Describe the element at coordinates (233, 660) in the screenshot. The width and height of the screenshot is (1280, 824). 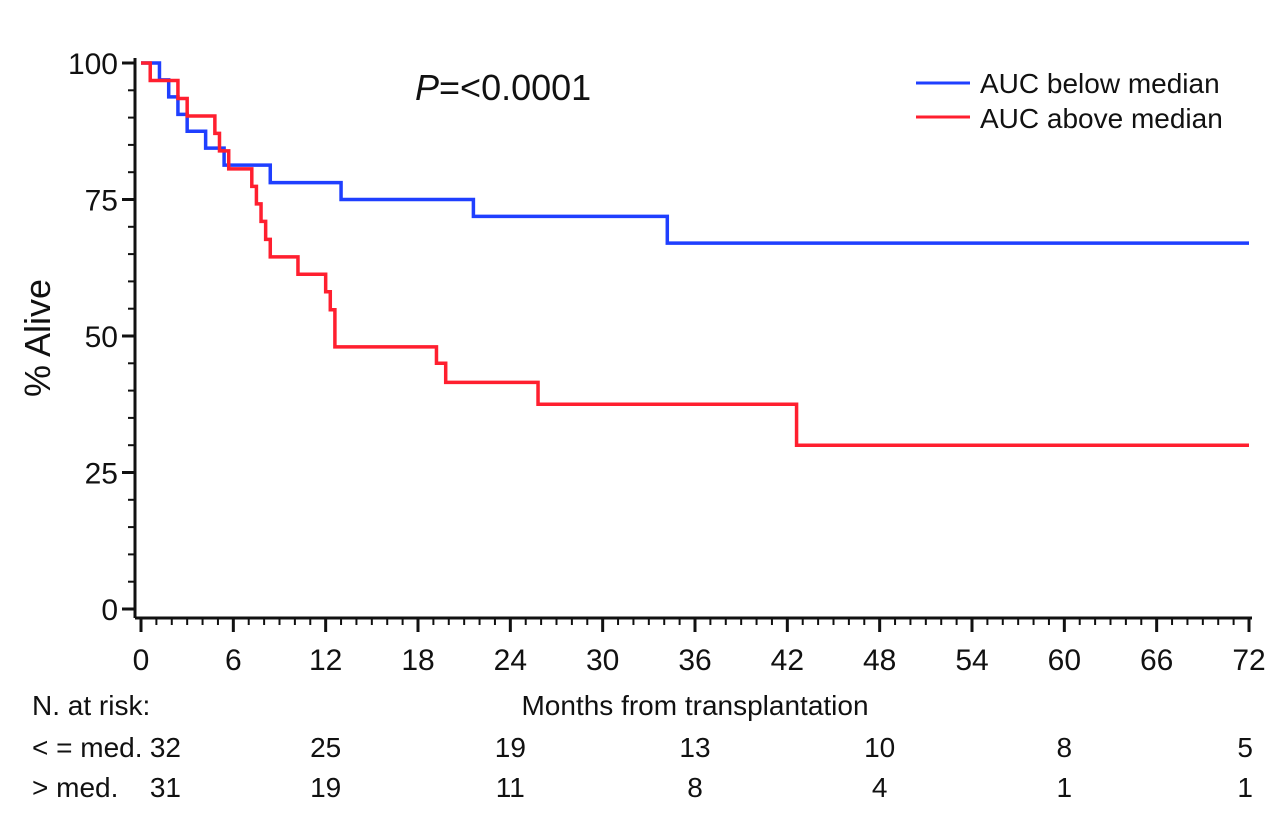
I see `x-tick-label: 6` at that location.